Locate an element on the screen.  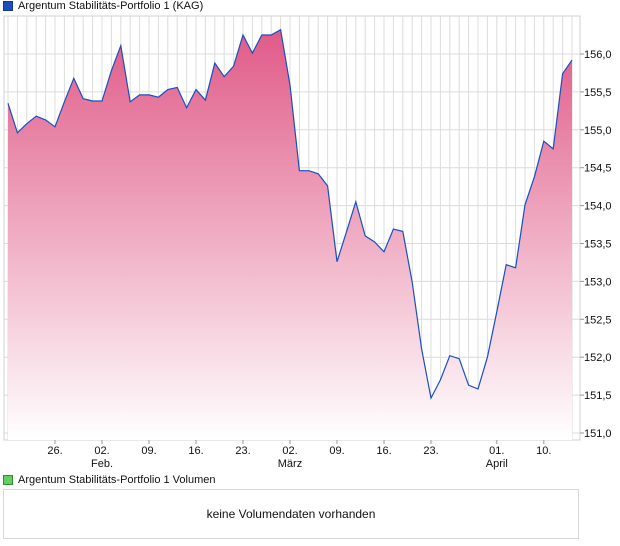
y-tick-label: 153,5 is located at coordinates (598, 245).